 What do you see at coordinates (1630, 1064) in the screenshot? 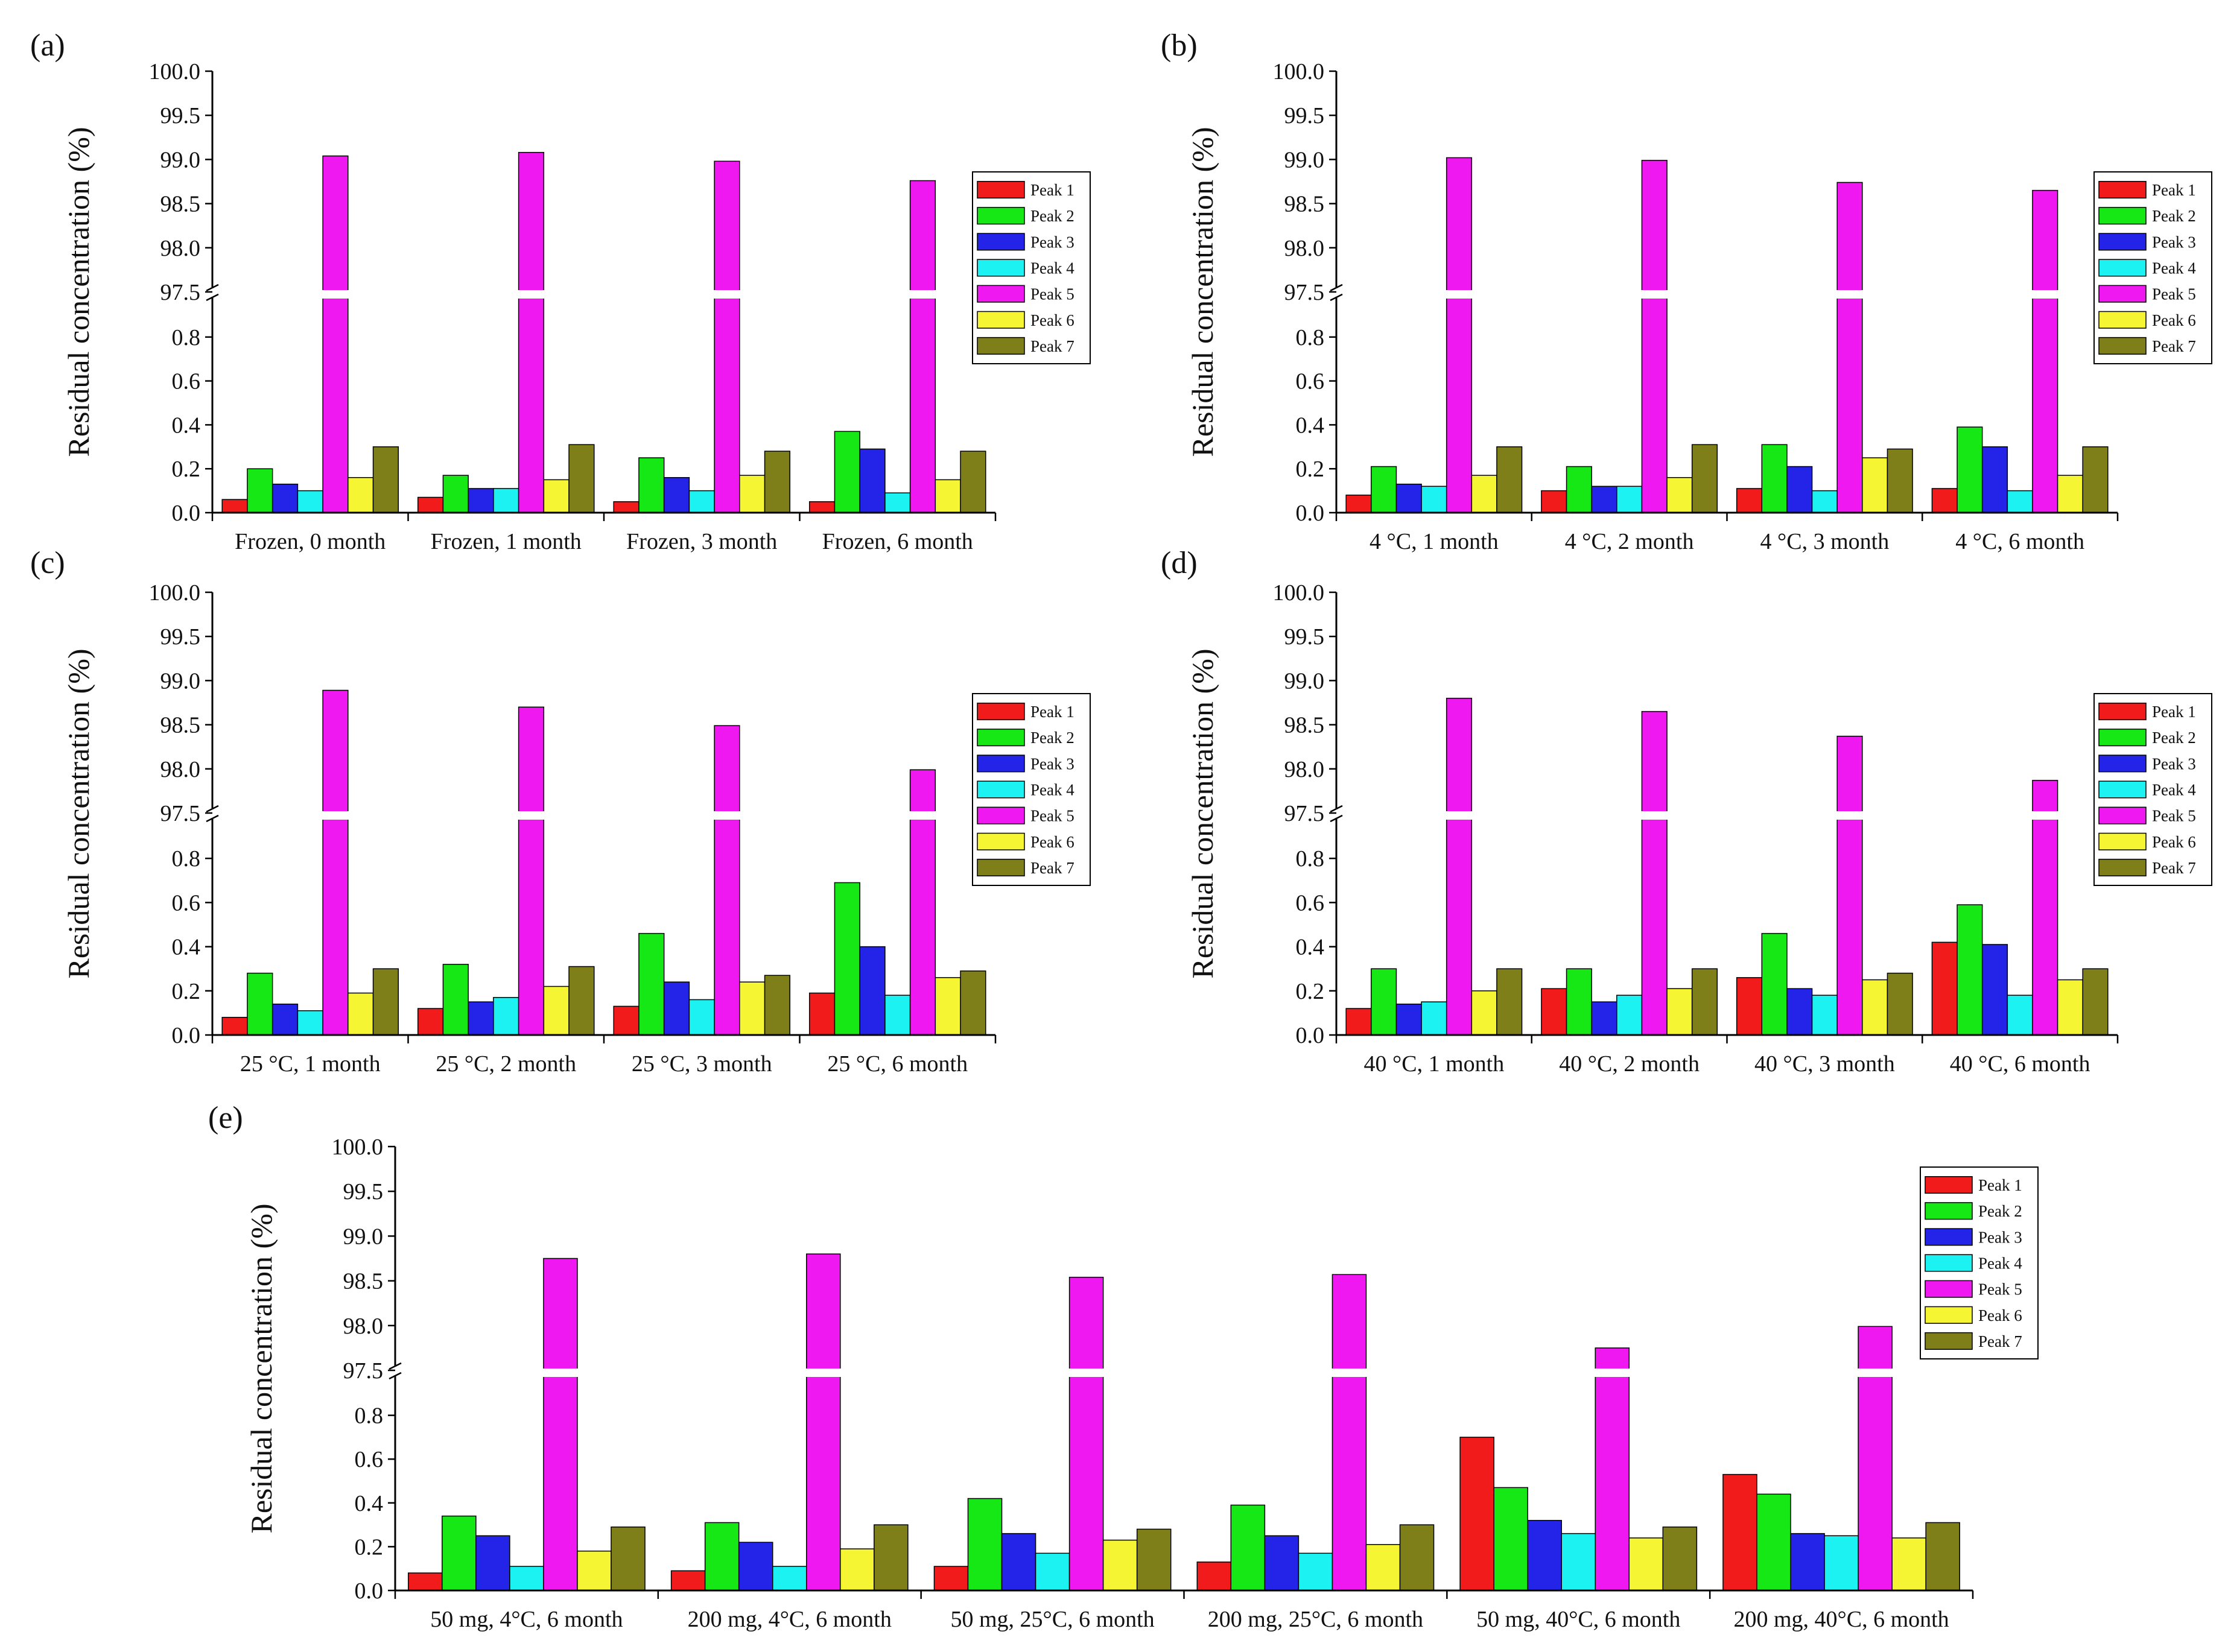
I see `x-tick-label: 40 °C, 2 month` at bounding box center [1630, 1064].